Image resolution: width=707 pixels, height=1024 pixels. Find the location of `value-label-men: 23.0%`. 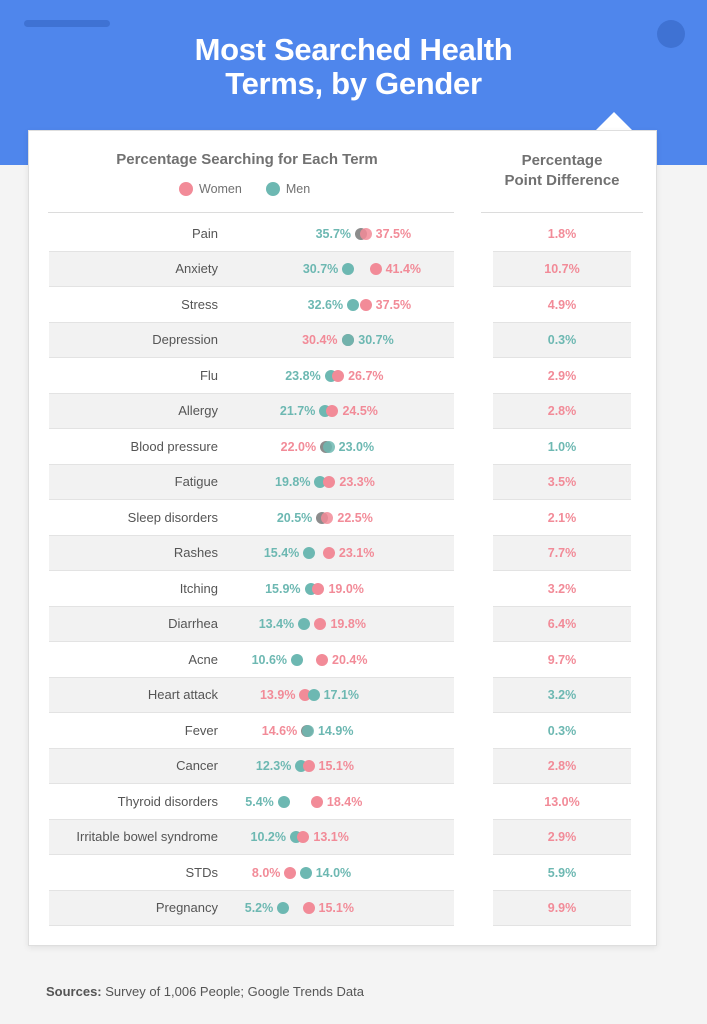

value-label-men: 23.0% is located at coordinates (356, 446).